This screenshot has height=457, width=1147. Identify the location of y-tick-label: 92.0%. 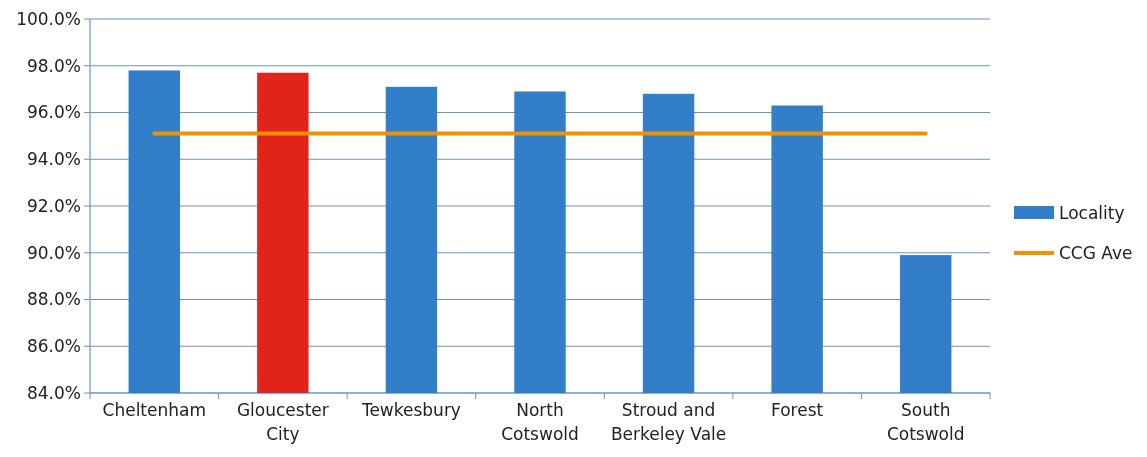
(53, 205).